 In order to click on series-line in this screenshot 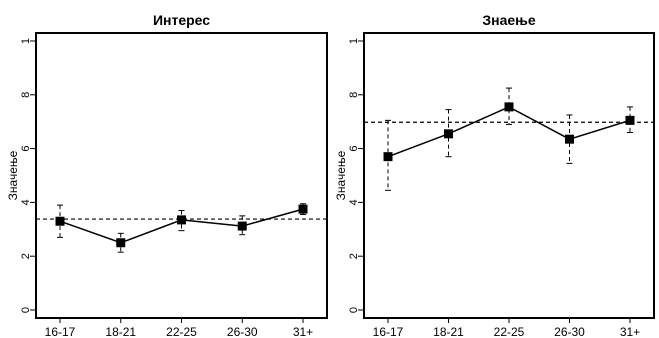, I will do `click(509, 132)`.